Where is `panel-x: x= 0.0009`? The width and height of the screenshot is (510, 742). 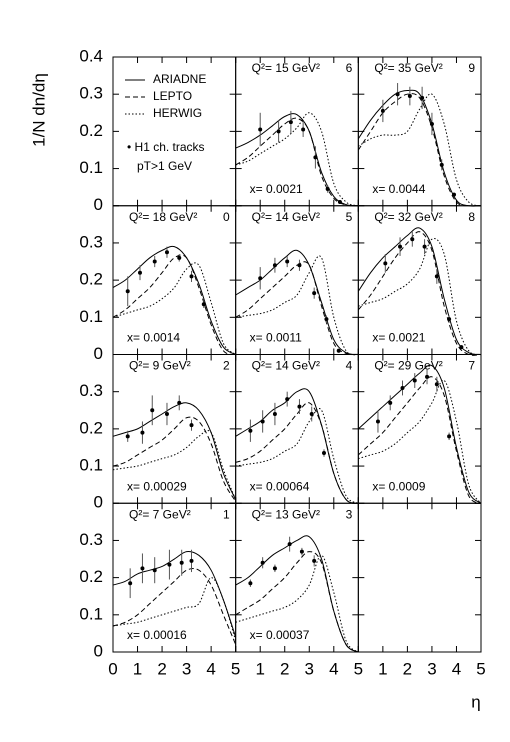
panel-x: x= 0.0009 is located at coordinates (398, 486).